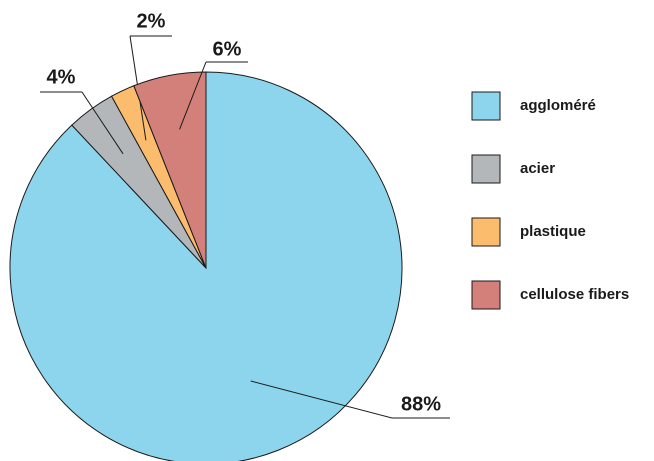 The width and height of the screenshot is (654, 461). What do you see at coordinates (170, 170) in the screenshot?
I see `pie-slice` at bounding box center [170, 170].